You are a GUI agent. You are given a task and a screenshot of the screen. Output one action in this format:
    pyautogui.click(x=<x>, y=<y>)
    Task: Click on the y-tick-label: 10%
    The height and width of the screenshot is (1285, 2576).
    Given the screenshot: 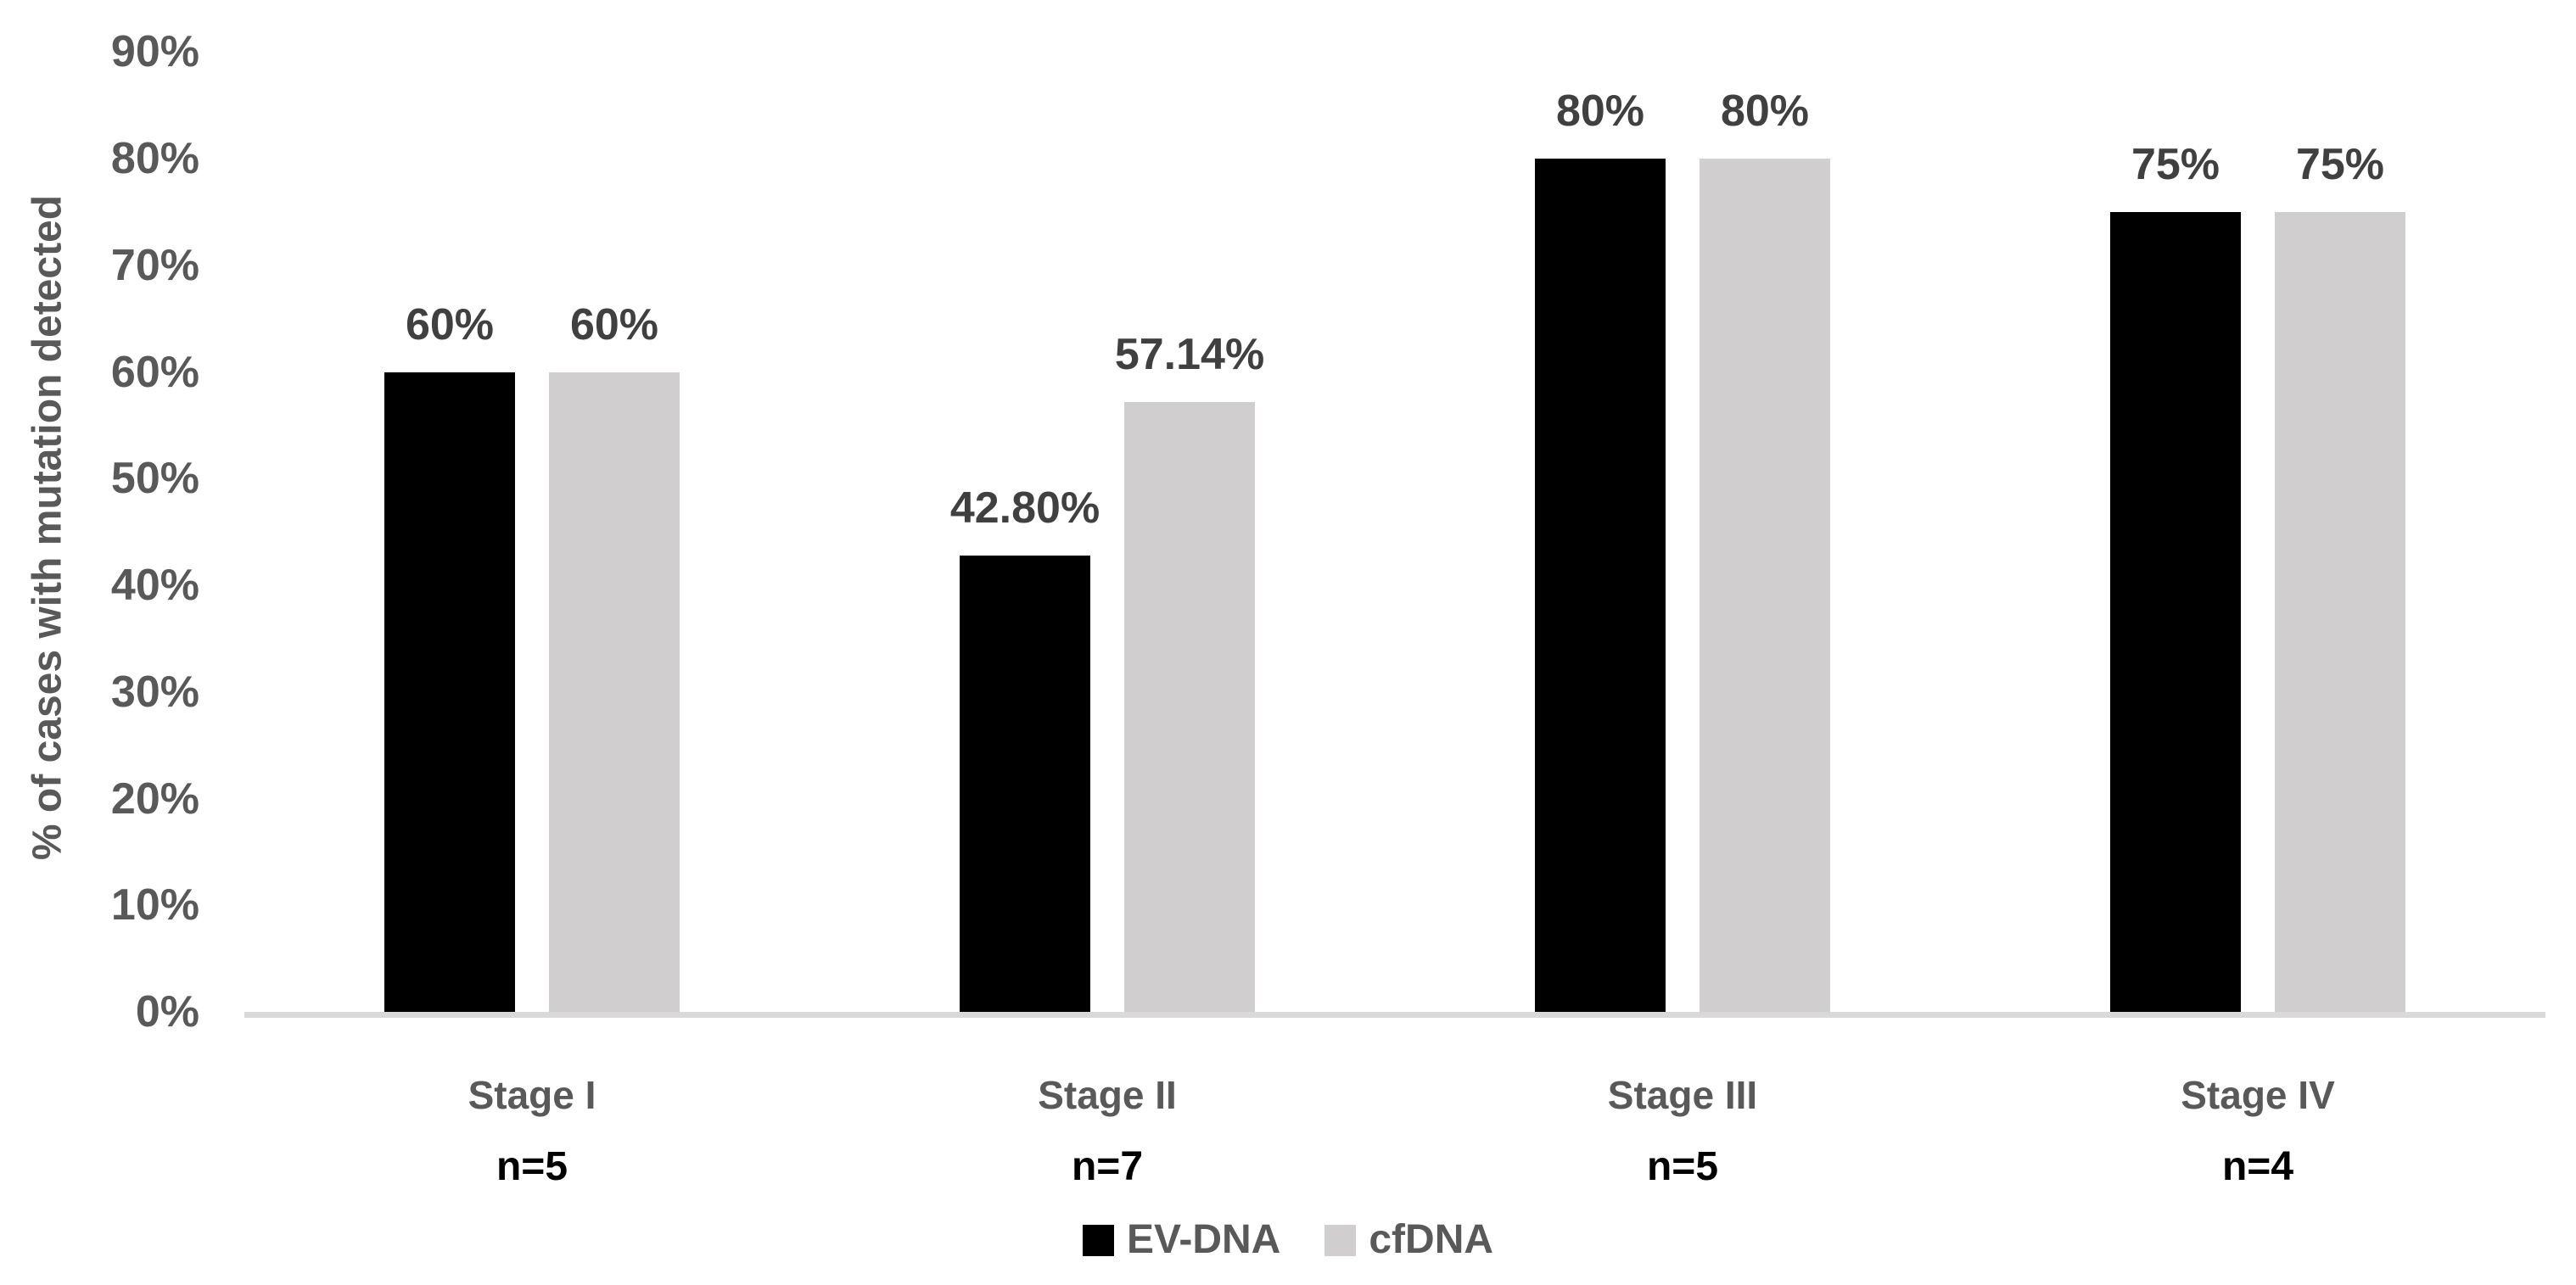 What is the action you would take?
    pyautogui.click(x=154, y=905)
    